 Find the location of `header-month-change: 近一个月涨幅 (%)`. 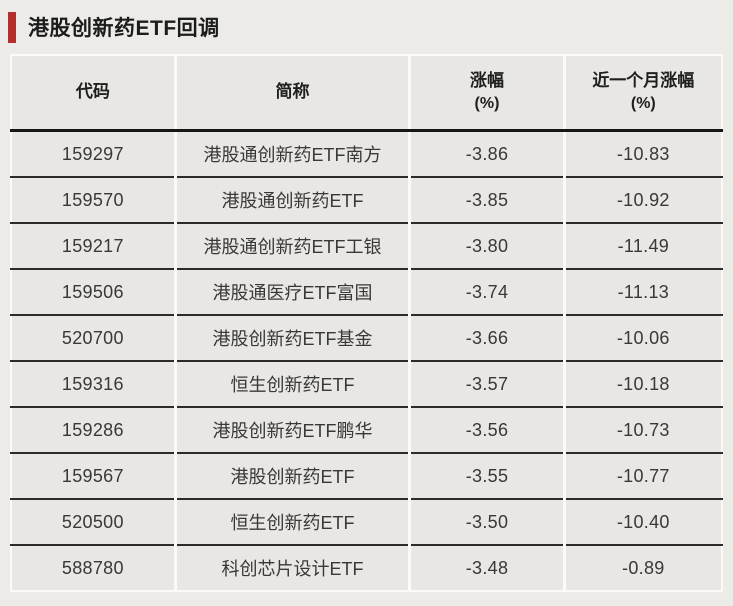

header-month-change: 近一个月涨幅 (%) is located at coordinates (642, 93).